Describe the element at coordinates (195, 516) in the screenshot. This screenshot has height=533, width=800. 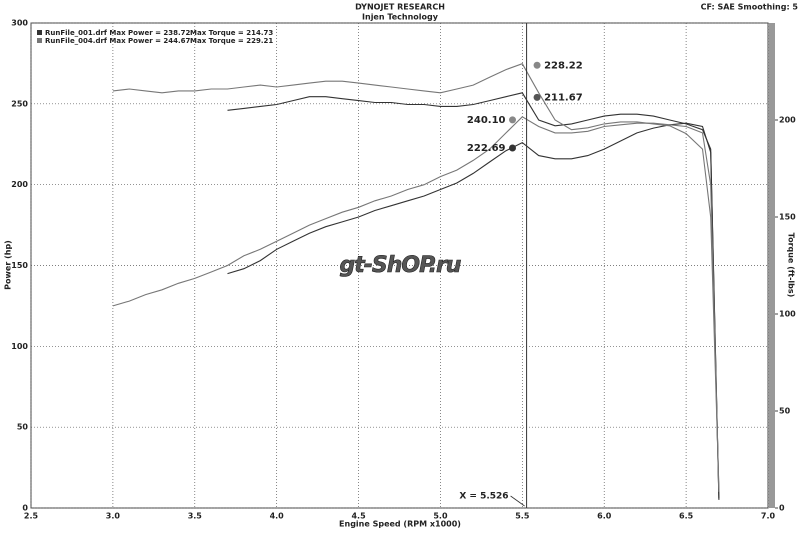
I see `x-tick-label: 3.5` at that location.